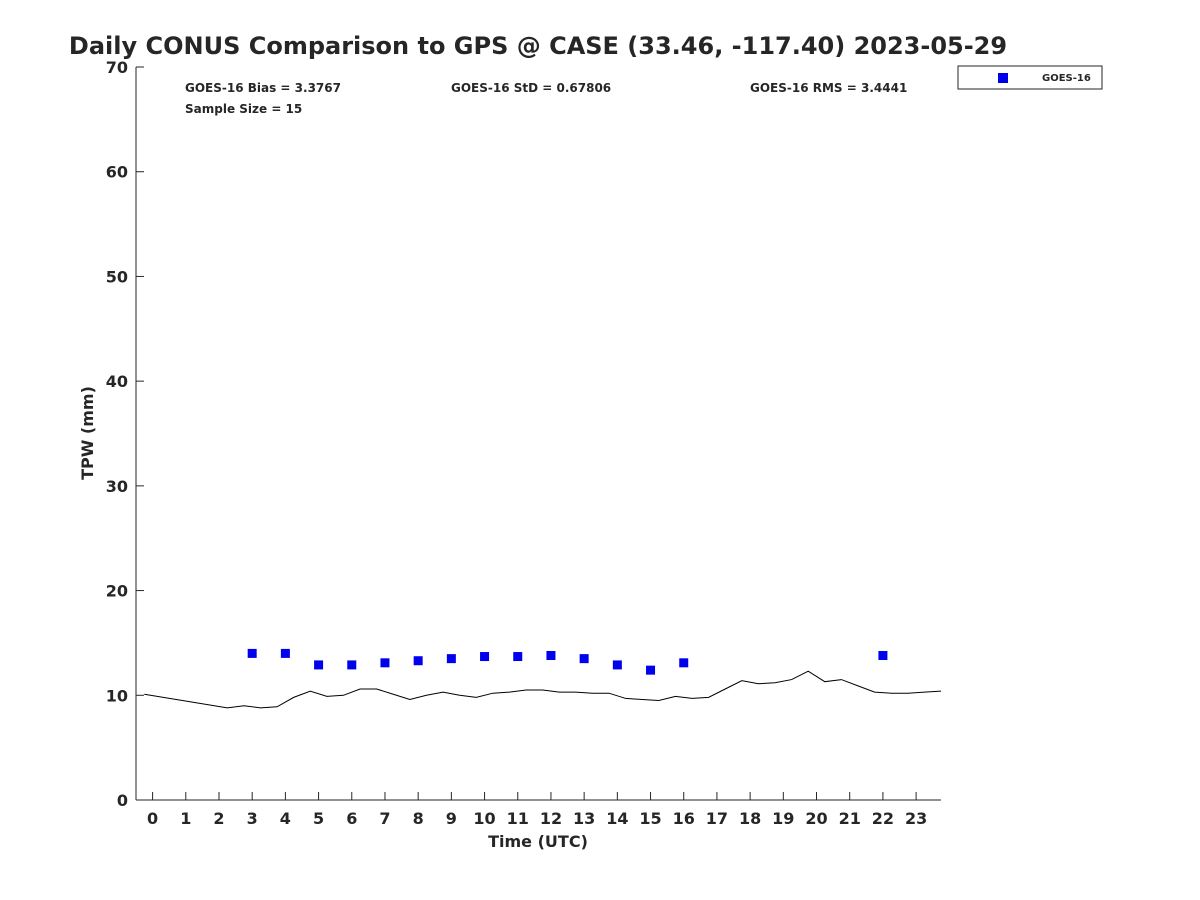 Image resolution: width=1200 pixels, height=900 pixels. I want to click on legend: GOES-16, so click(1030, 77).